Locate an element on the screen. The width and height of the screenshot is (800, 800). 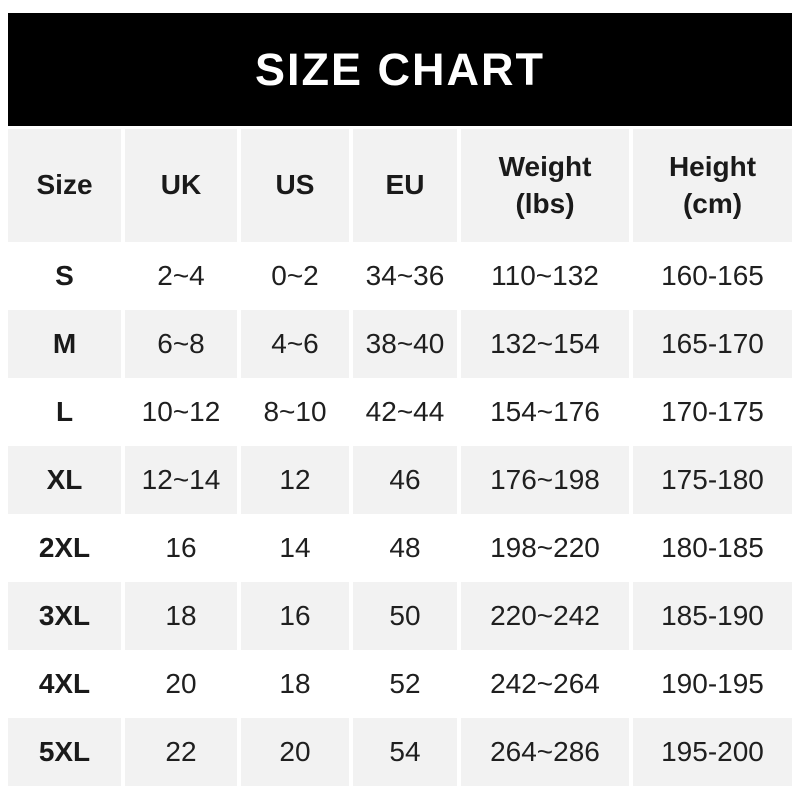
height-cell: 185-190 is located at coordinates (712, 616).